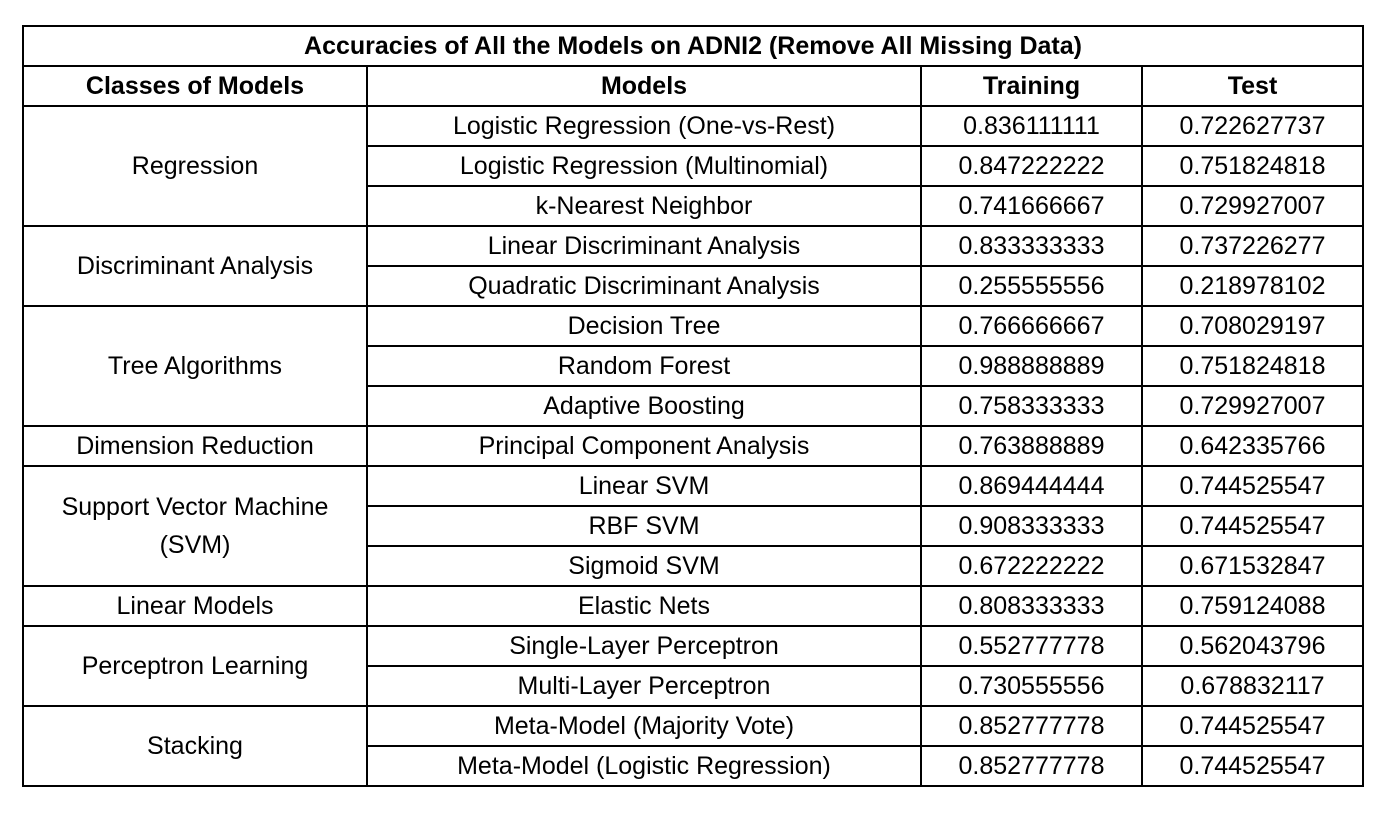  Describe the element at coordinates (644, 286) in the screenshot. I see `model-name-cell: Quadratic Discriminant Analysis` at that location.